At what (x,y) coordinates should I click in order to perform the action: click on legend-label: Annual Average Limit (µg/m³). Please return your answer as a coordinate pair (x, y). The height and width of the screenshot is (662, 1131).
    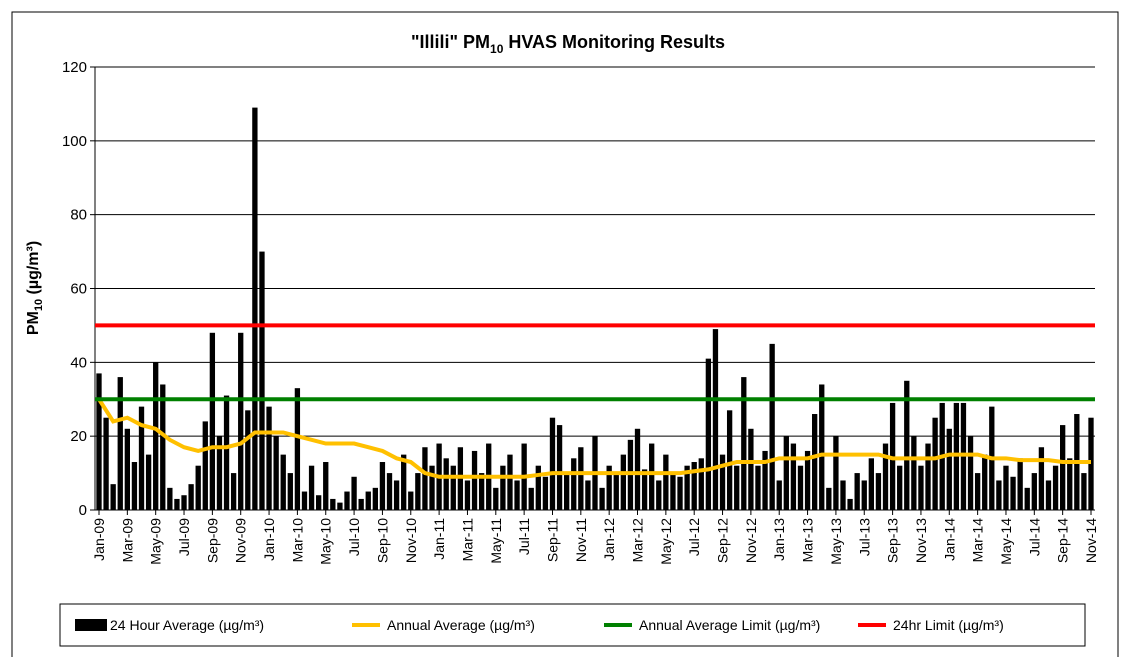
    Looking at the image, I should click on (729, 625).